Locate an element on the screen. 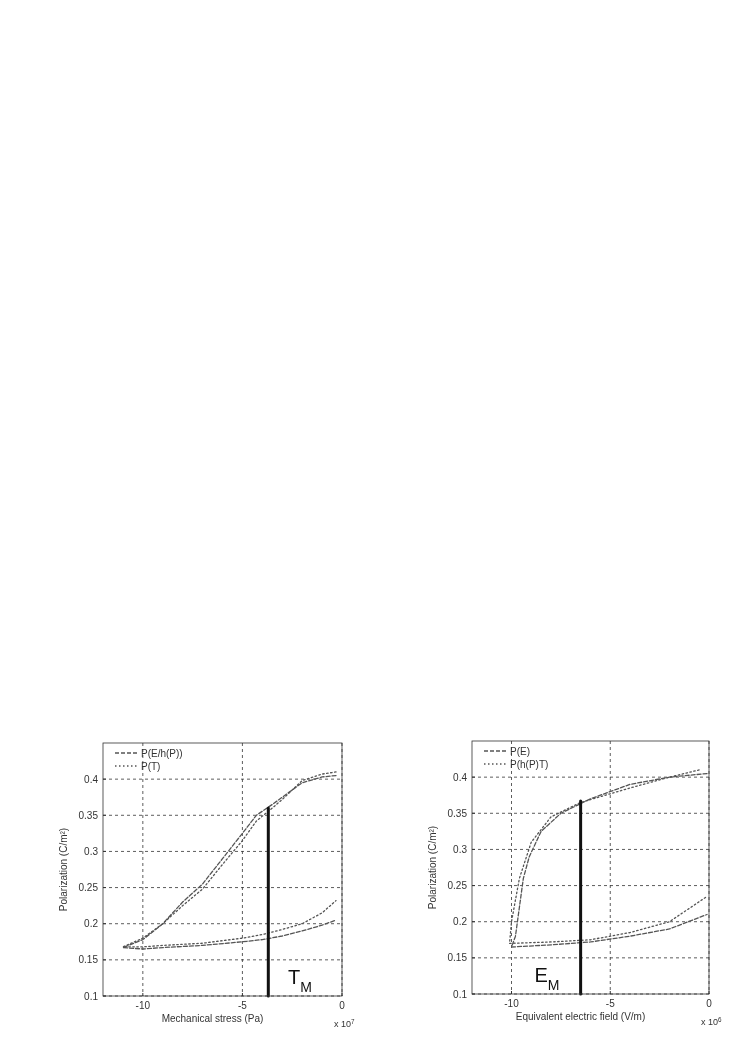 The height and width of the screenshot is (1040, 744). legend-label: P(h(P)T) is located at coordinates (529, 764).